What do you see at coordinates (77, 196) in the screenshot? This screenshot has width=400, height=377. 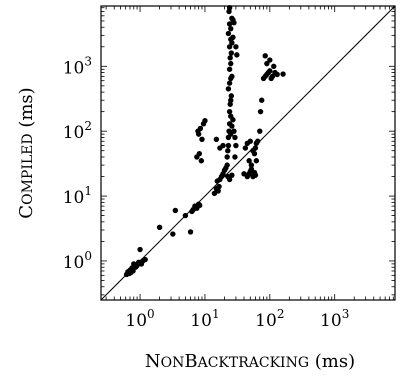 I see `y-tick-label: 10¹` at bounding box center [77, 196].